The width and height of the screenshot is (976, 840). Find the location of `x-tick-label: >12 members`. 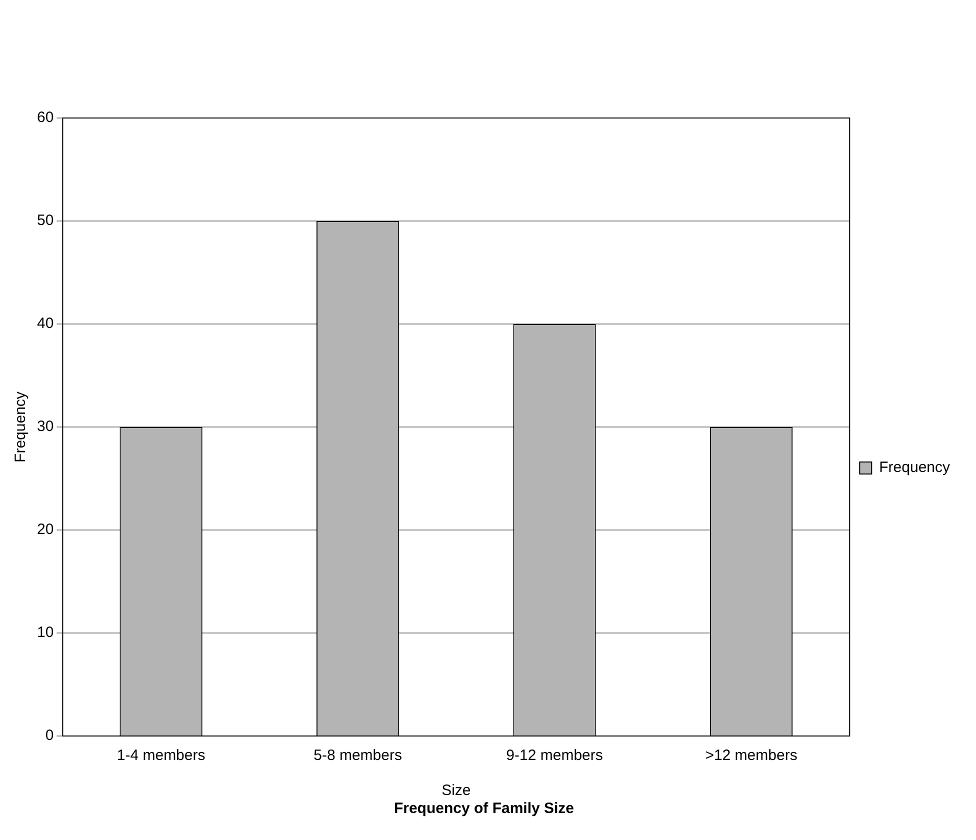

x-tick-label: >12 members is located at coordinates (751, 755).